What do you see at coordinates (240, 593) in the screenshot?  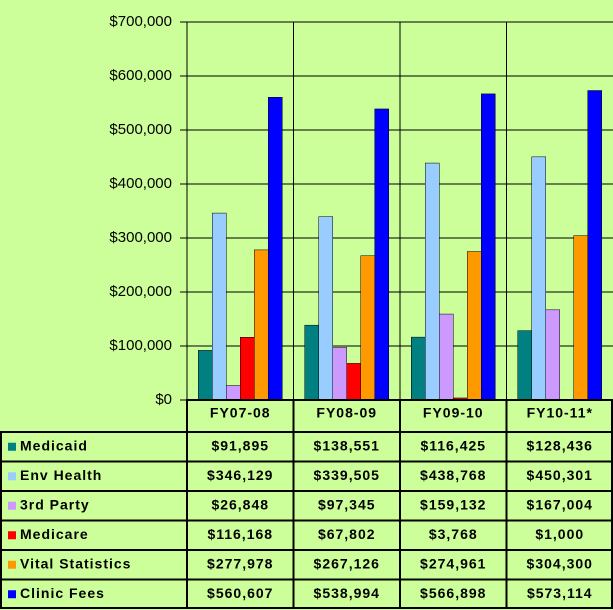 I see `table-value: $560,607` at bounding box center [240, 593].